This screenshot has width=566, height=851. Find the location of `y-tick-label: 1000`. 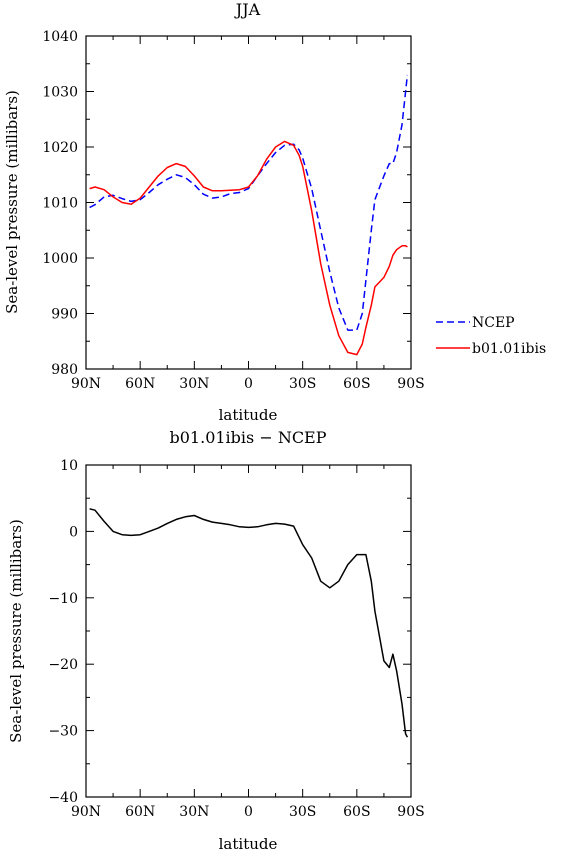

y-tick-label: 1000 is located at coordinates (60, 259).